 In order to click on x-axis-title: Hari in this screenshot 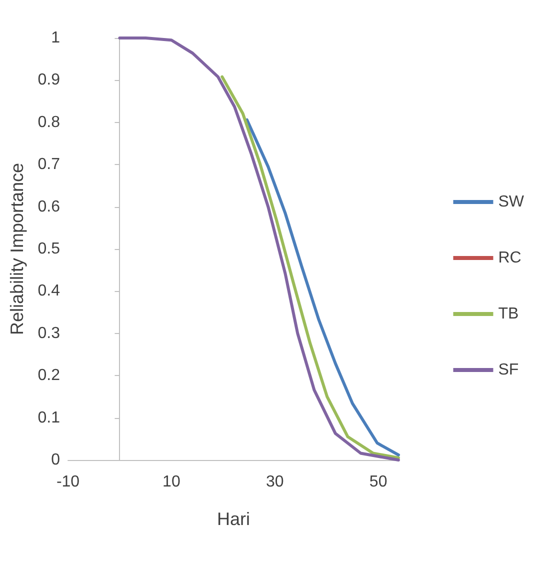, I will do `click(233, 519)`.